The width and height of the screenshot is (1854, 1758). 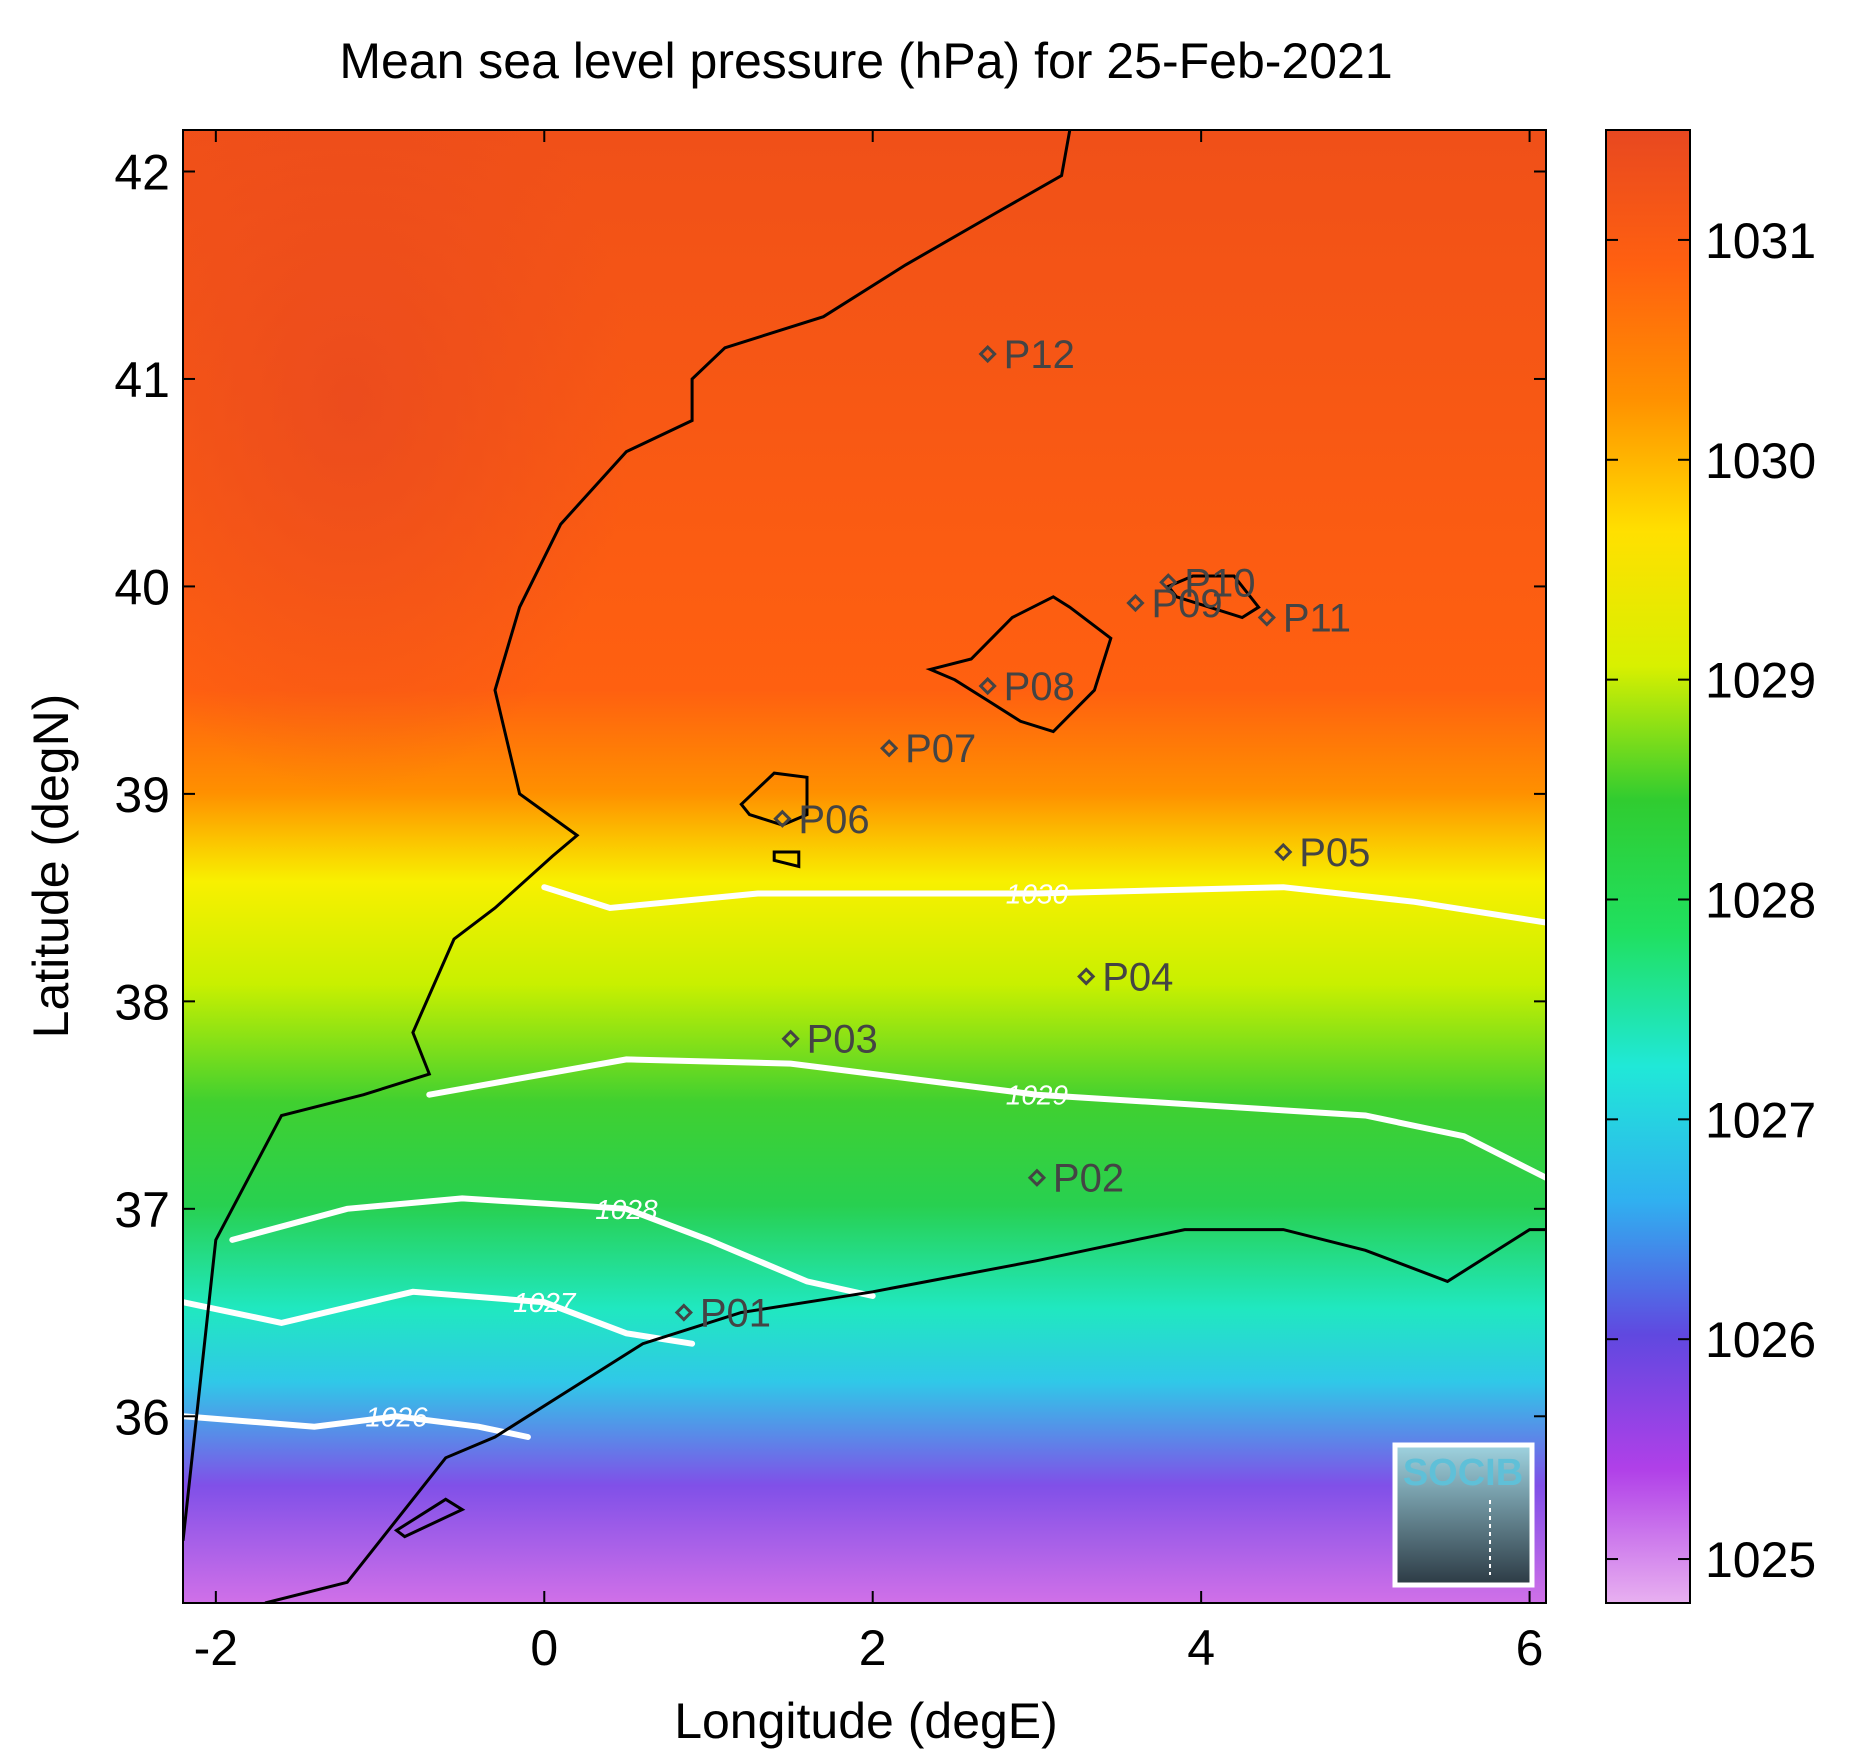 I want to click on colorbar-tick-label: 1025, so click(x=1760, y=1560).